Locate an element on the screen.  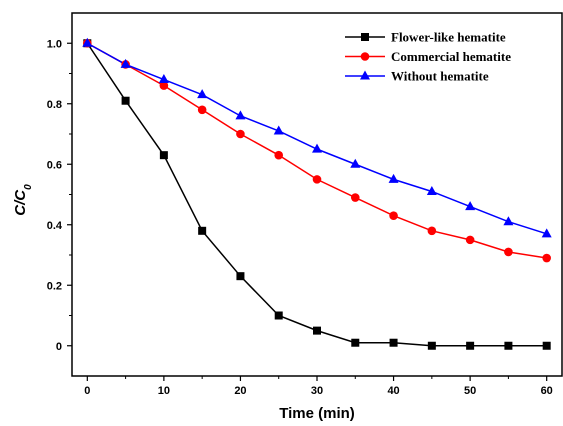
y-tick-label: 1.0 is located at coordinates (54, 44).